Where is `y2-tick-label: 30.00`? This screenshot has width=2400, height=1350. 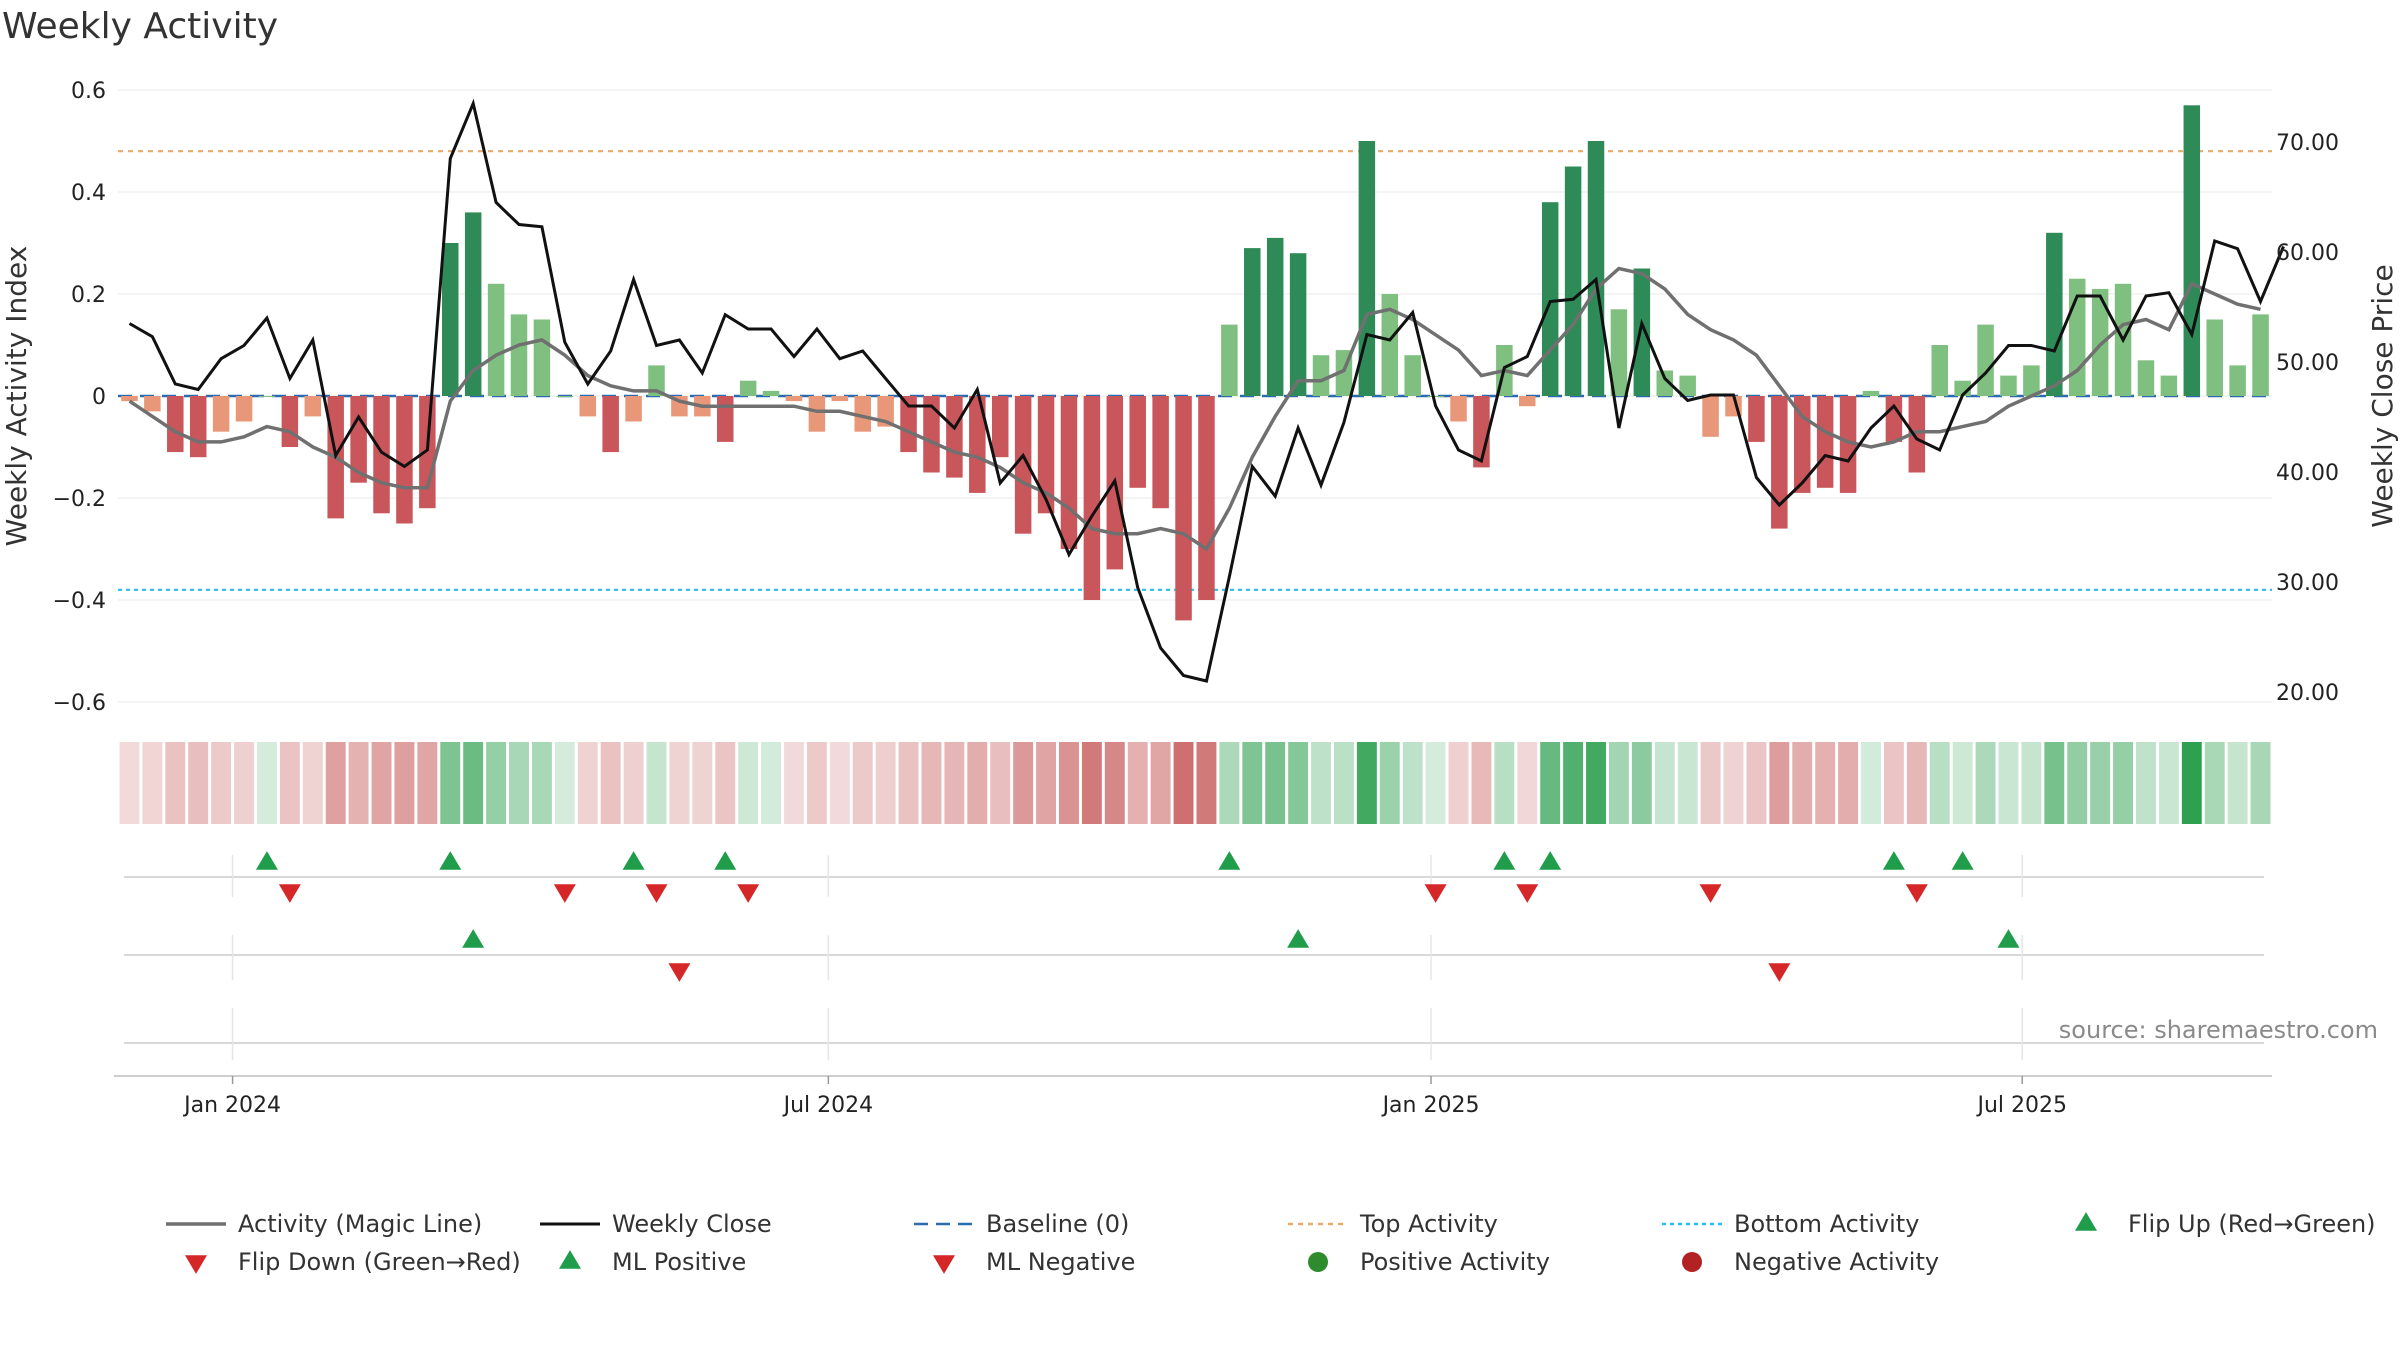
y2-tick-label: 30.00 is located at coordinates (2307, 583).